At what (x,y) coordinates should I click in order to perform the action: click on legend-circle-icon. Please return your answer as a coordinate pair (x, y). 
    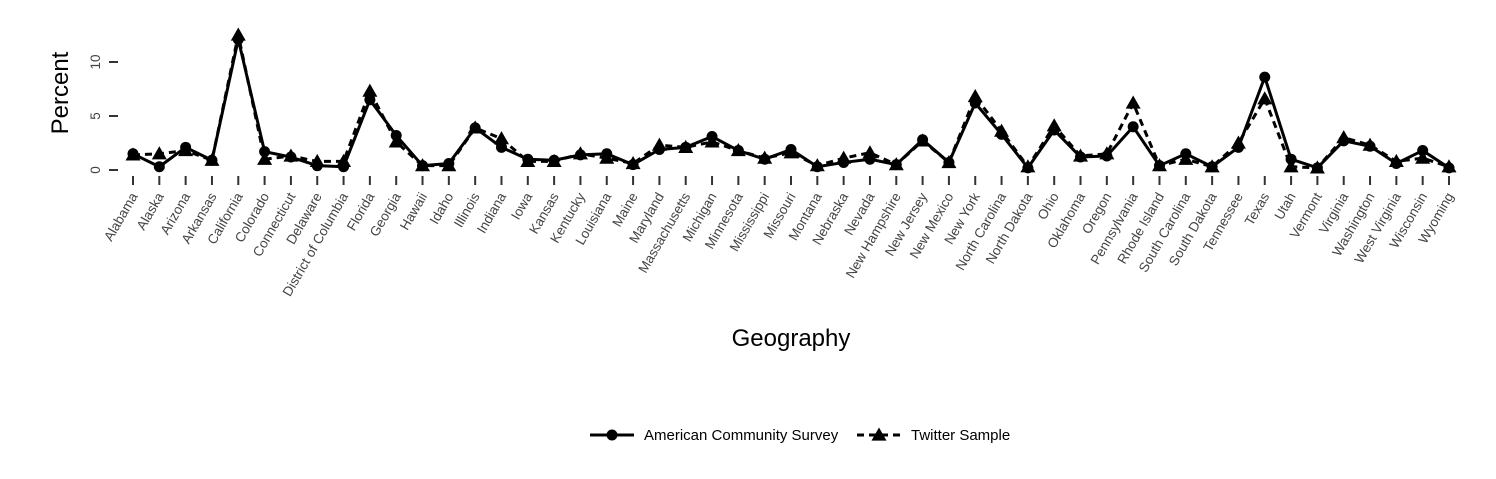
    Looking at the image, I should click on (612, 435).